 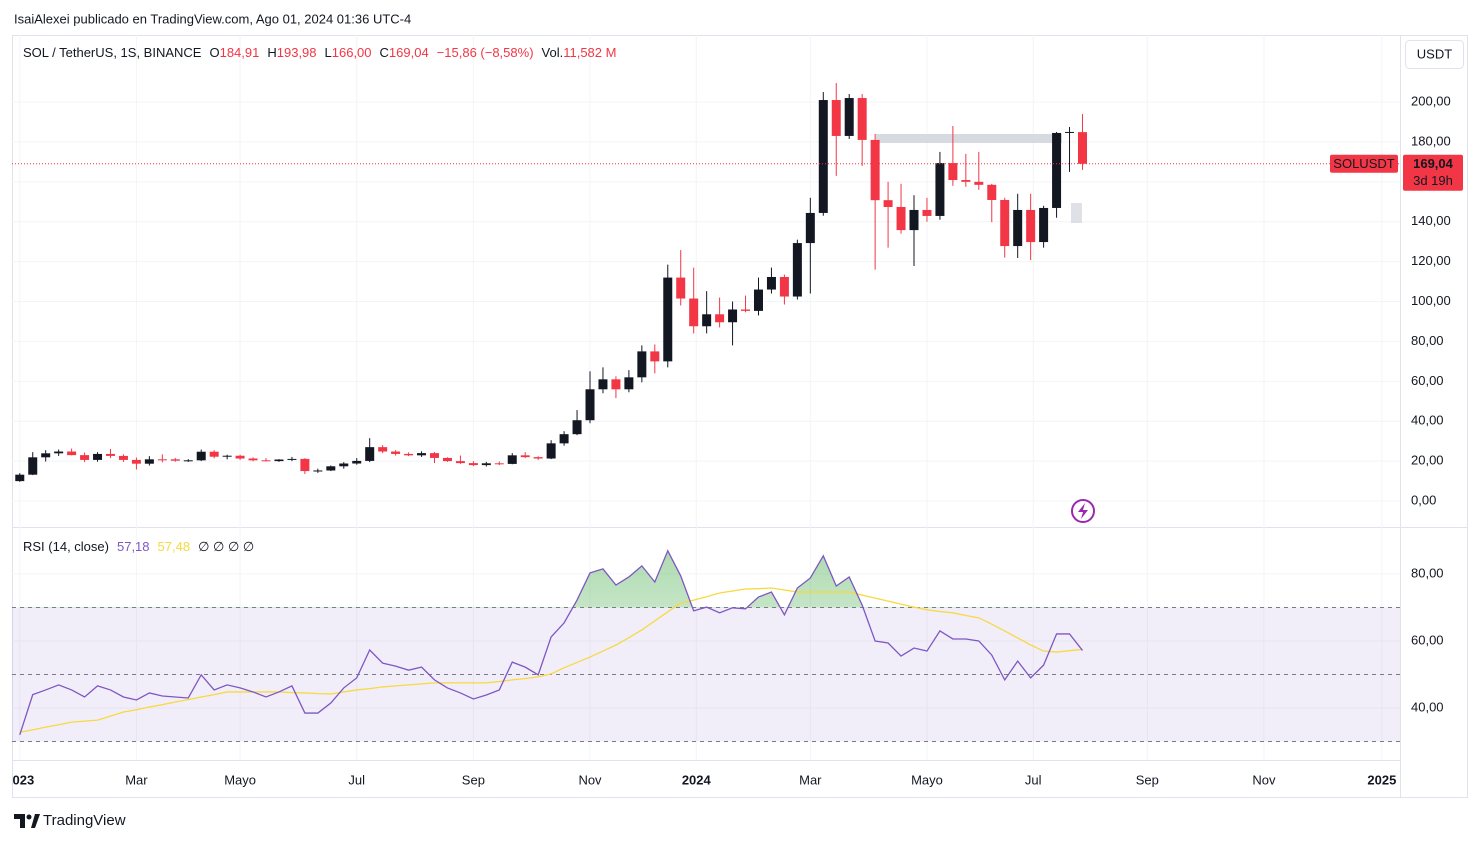 I want to click on ohlc-key: L, so click(x=328, y=52).